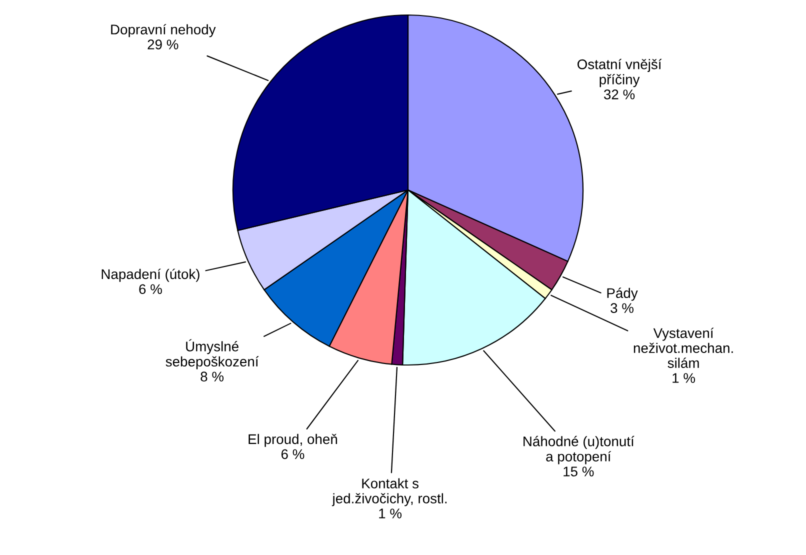 Image resolution: width=806 pixels, height=555 pixels. Describe the element at coordinates (163, 45) in the screenshot. I see `data-label: 29 %` at that location.